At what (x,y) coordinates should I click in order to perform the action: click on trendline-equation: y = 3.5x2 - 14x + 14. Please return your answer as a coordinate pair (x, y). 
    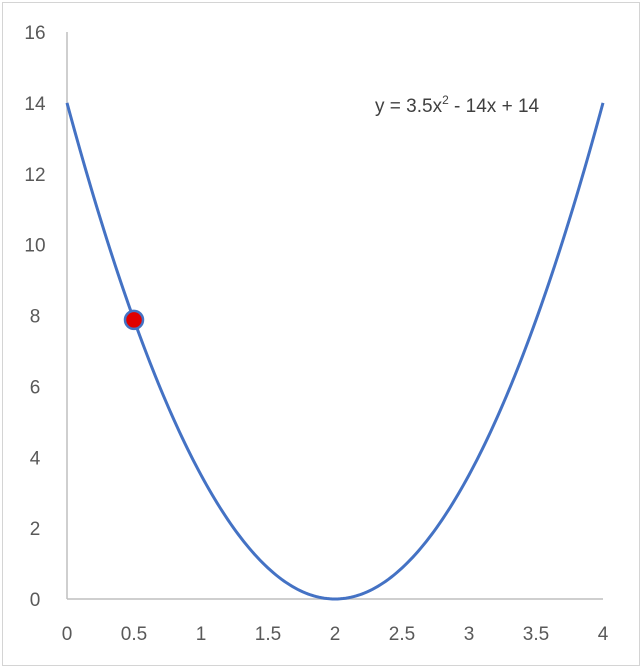
    Looking at the image, I should click on (457, 105).